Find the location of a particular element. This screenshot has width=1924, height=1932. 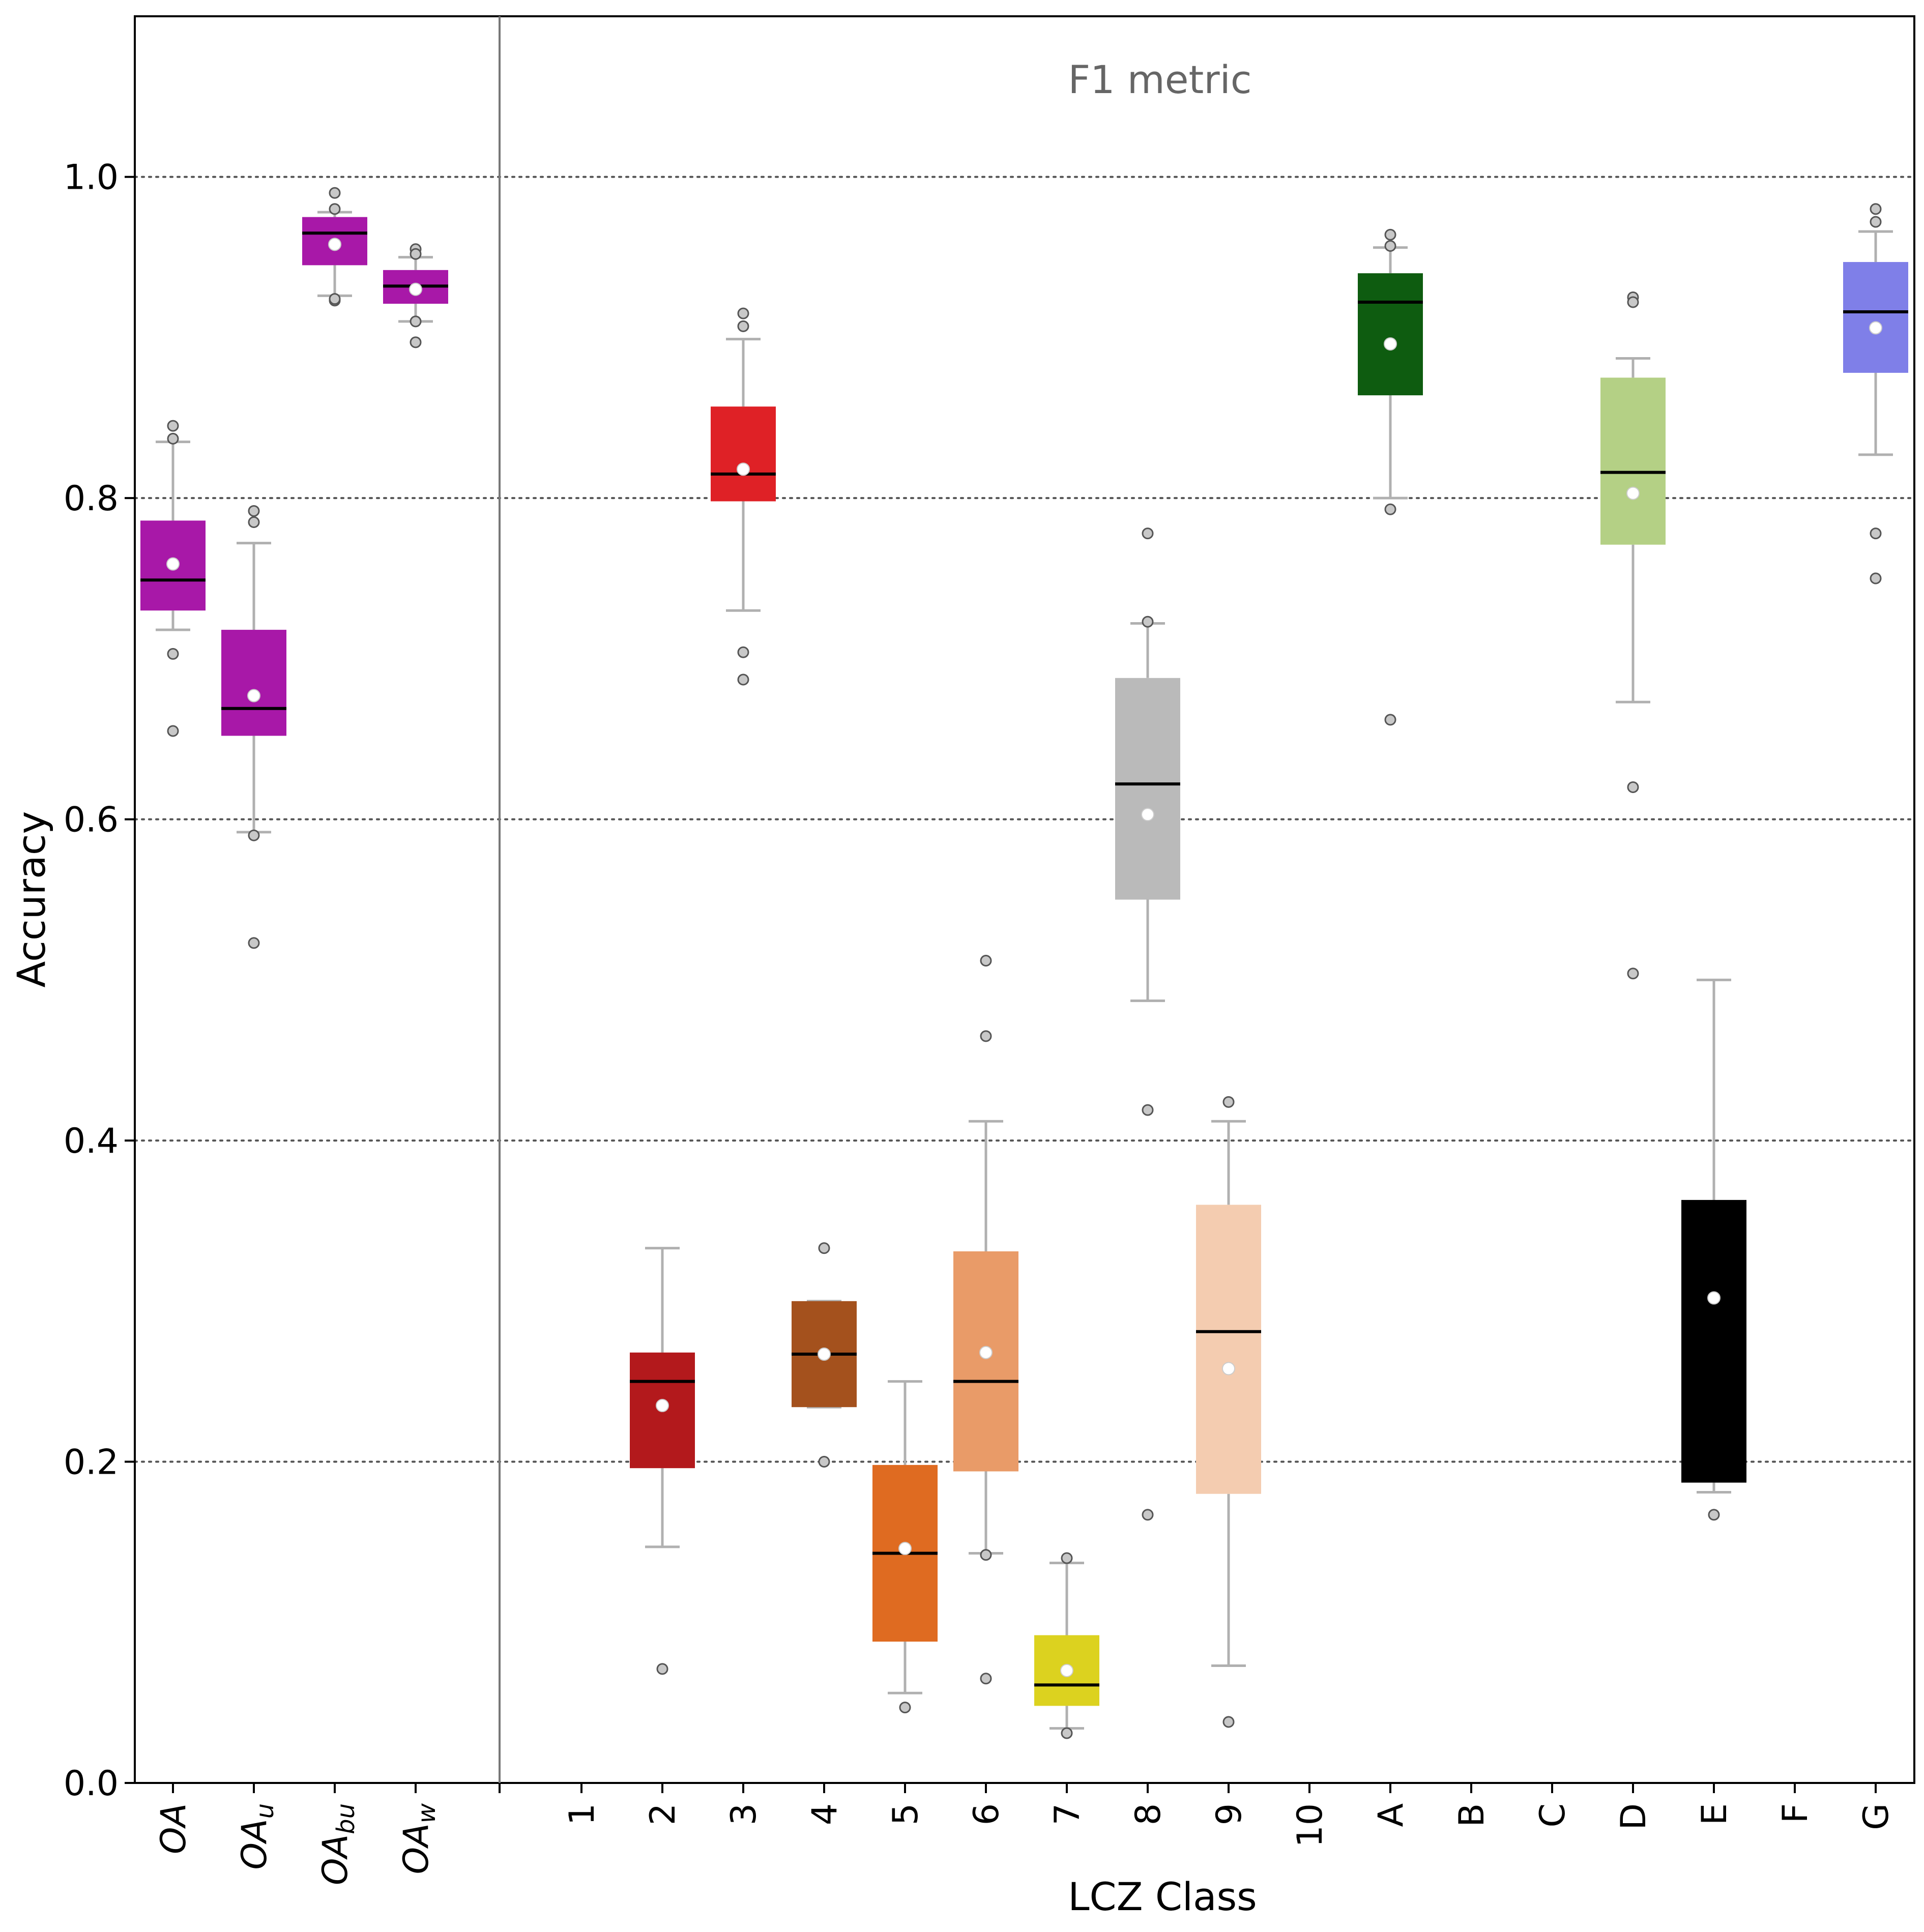

x-tick-label: OA is located at coordinates (174, 1828).